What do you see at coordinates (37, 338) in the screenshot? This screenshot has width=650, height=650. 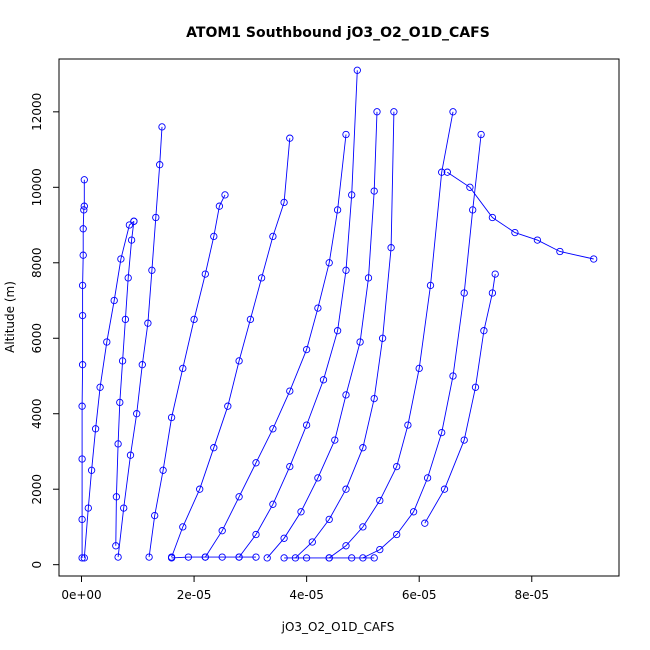 I see `y-tick-label: 6000` at bounding box center [37, 338].